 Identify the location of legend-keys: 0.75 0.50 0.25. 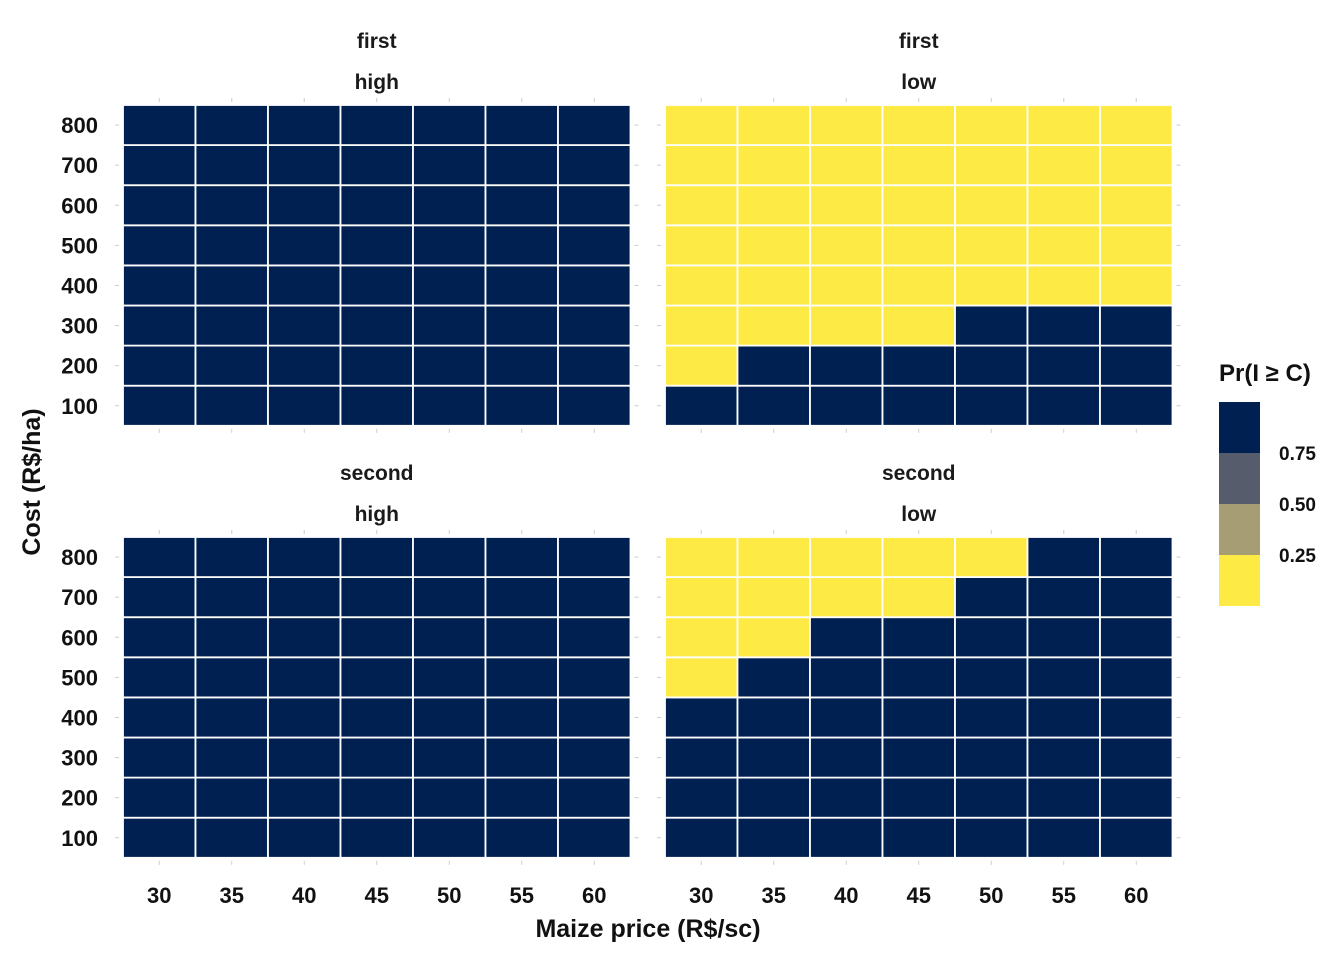
(1267, 504).